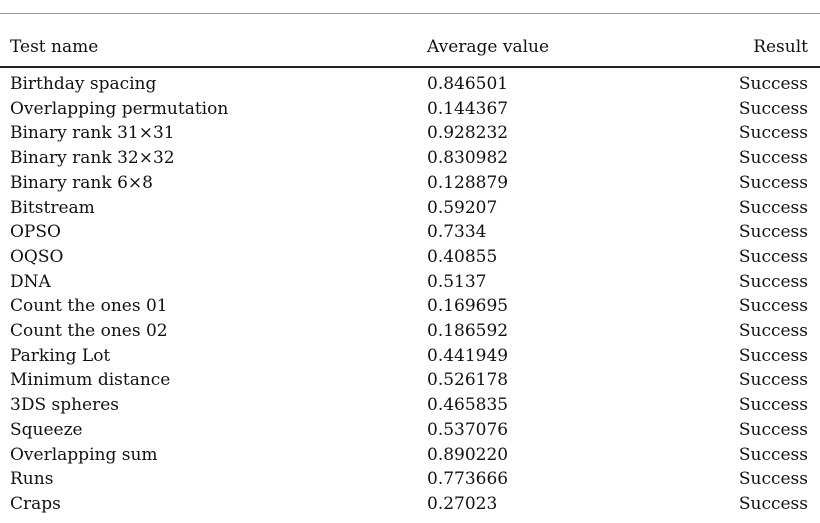 Image resolution: width=820 pixels, height=523 pixels. What do you see at coordinates (468, 429) in the screenshot?
I see `cell-average-value: 0.537076` at bounding box center [468, 429].